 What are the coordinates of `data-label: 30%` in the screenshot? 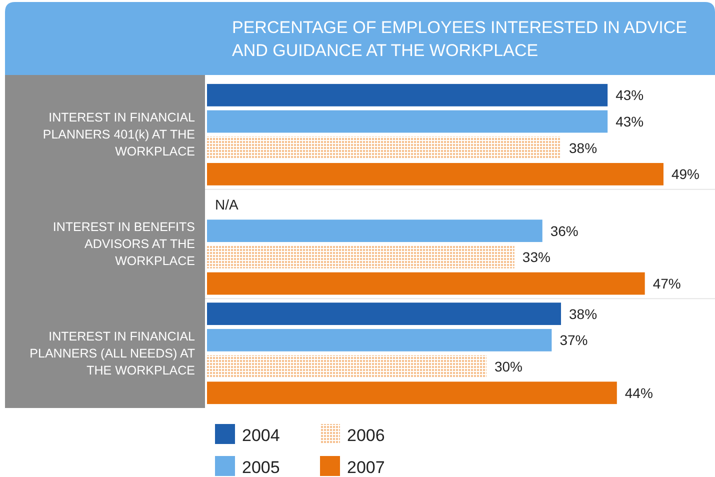 It's located at (508, 366).